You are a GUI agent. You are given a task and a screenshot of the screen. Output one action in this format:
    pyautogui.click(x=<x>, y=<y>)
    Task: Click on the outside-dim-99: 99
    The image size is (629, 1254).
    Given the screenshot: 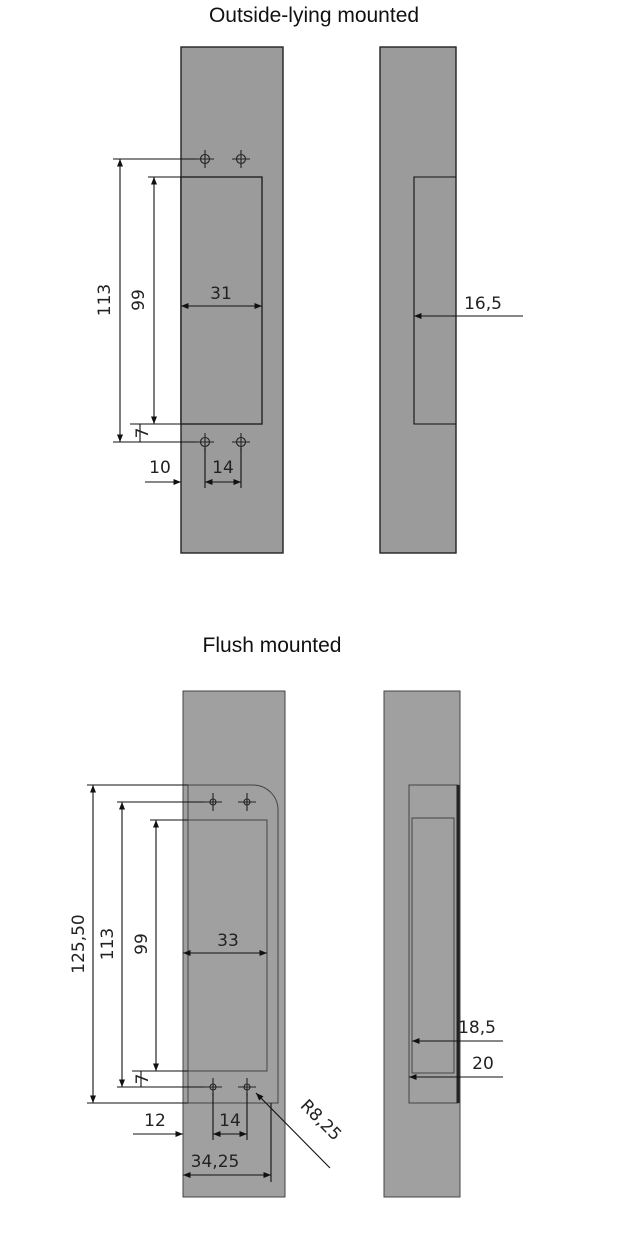 What is the action you would take?
    pyautogui.click(x=139, y=300)
    